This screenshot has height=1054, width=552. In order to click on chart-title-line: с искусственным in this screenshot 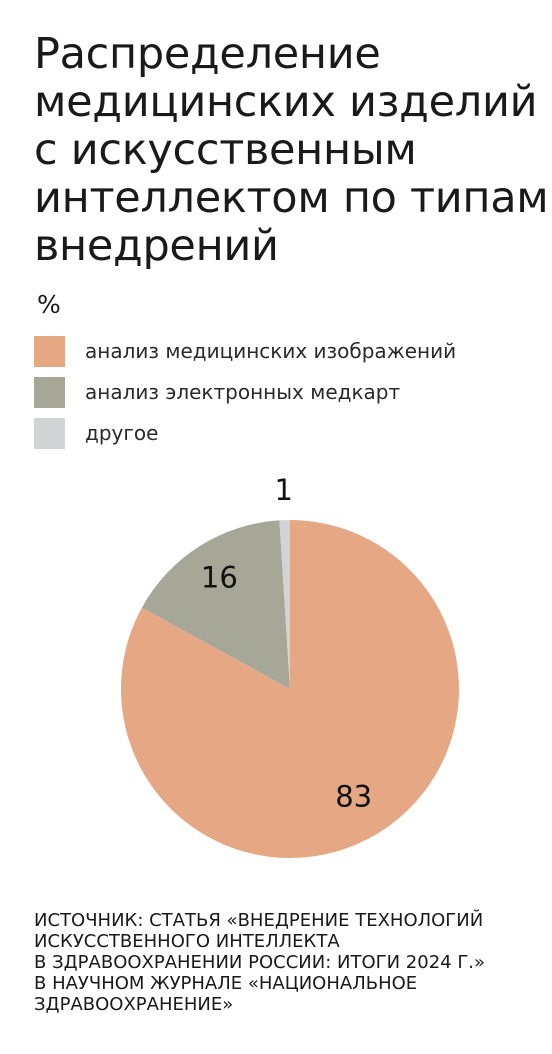, I will do `click(225, 150)`.